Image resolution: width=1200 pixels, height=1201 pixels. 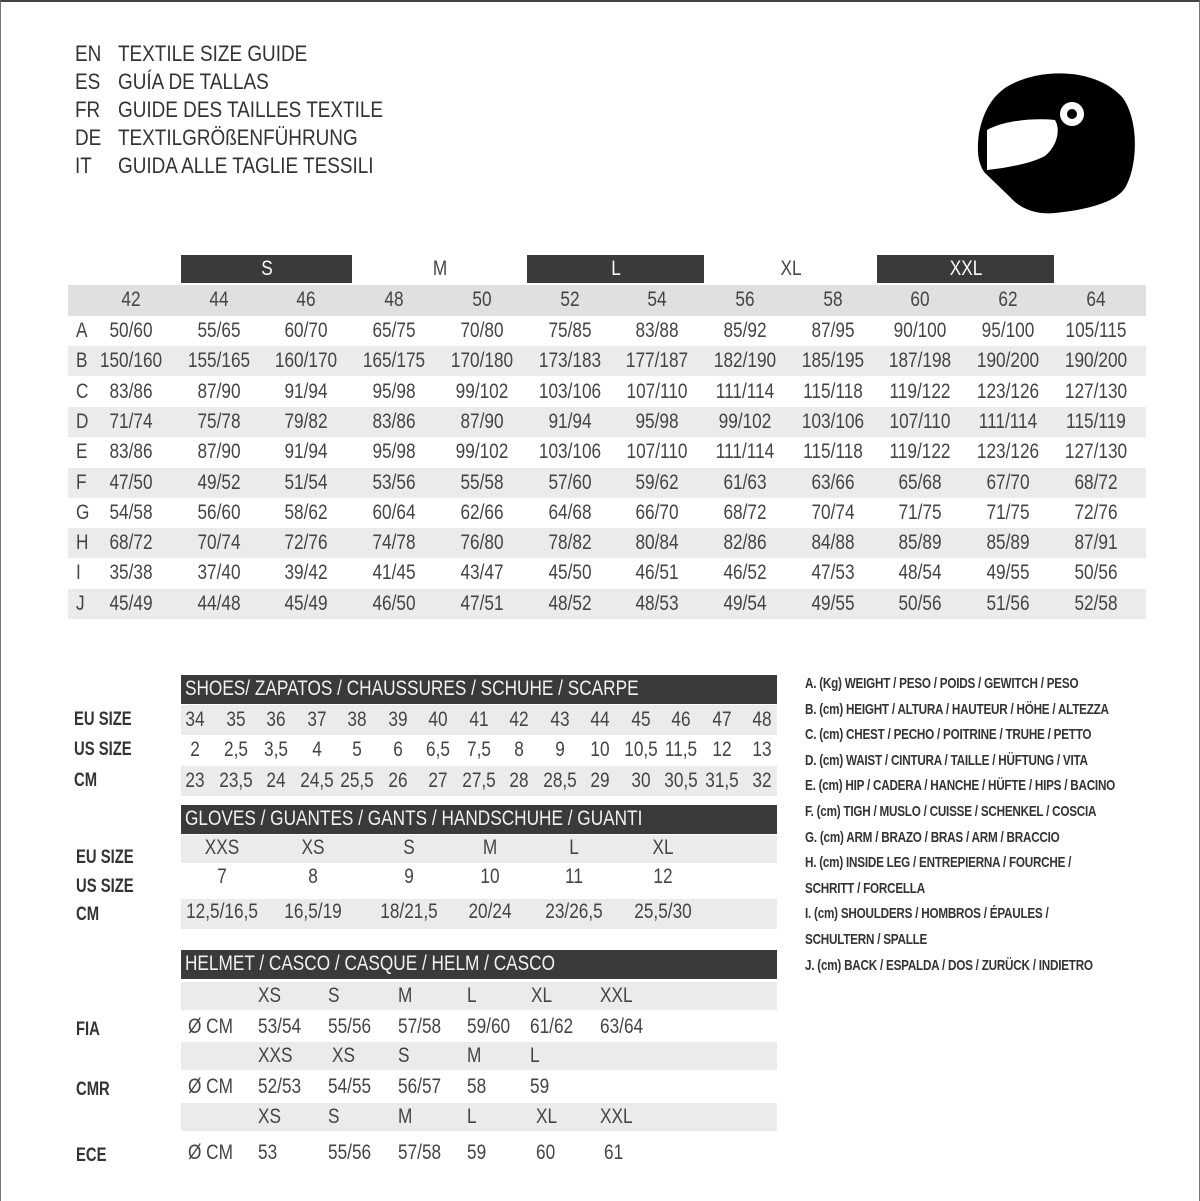 I want to click on table-cell: 60/70, so click(x=306, y=330).